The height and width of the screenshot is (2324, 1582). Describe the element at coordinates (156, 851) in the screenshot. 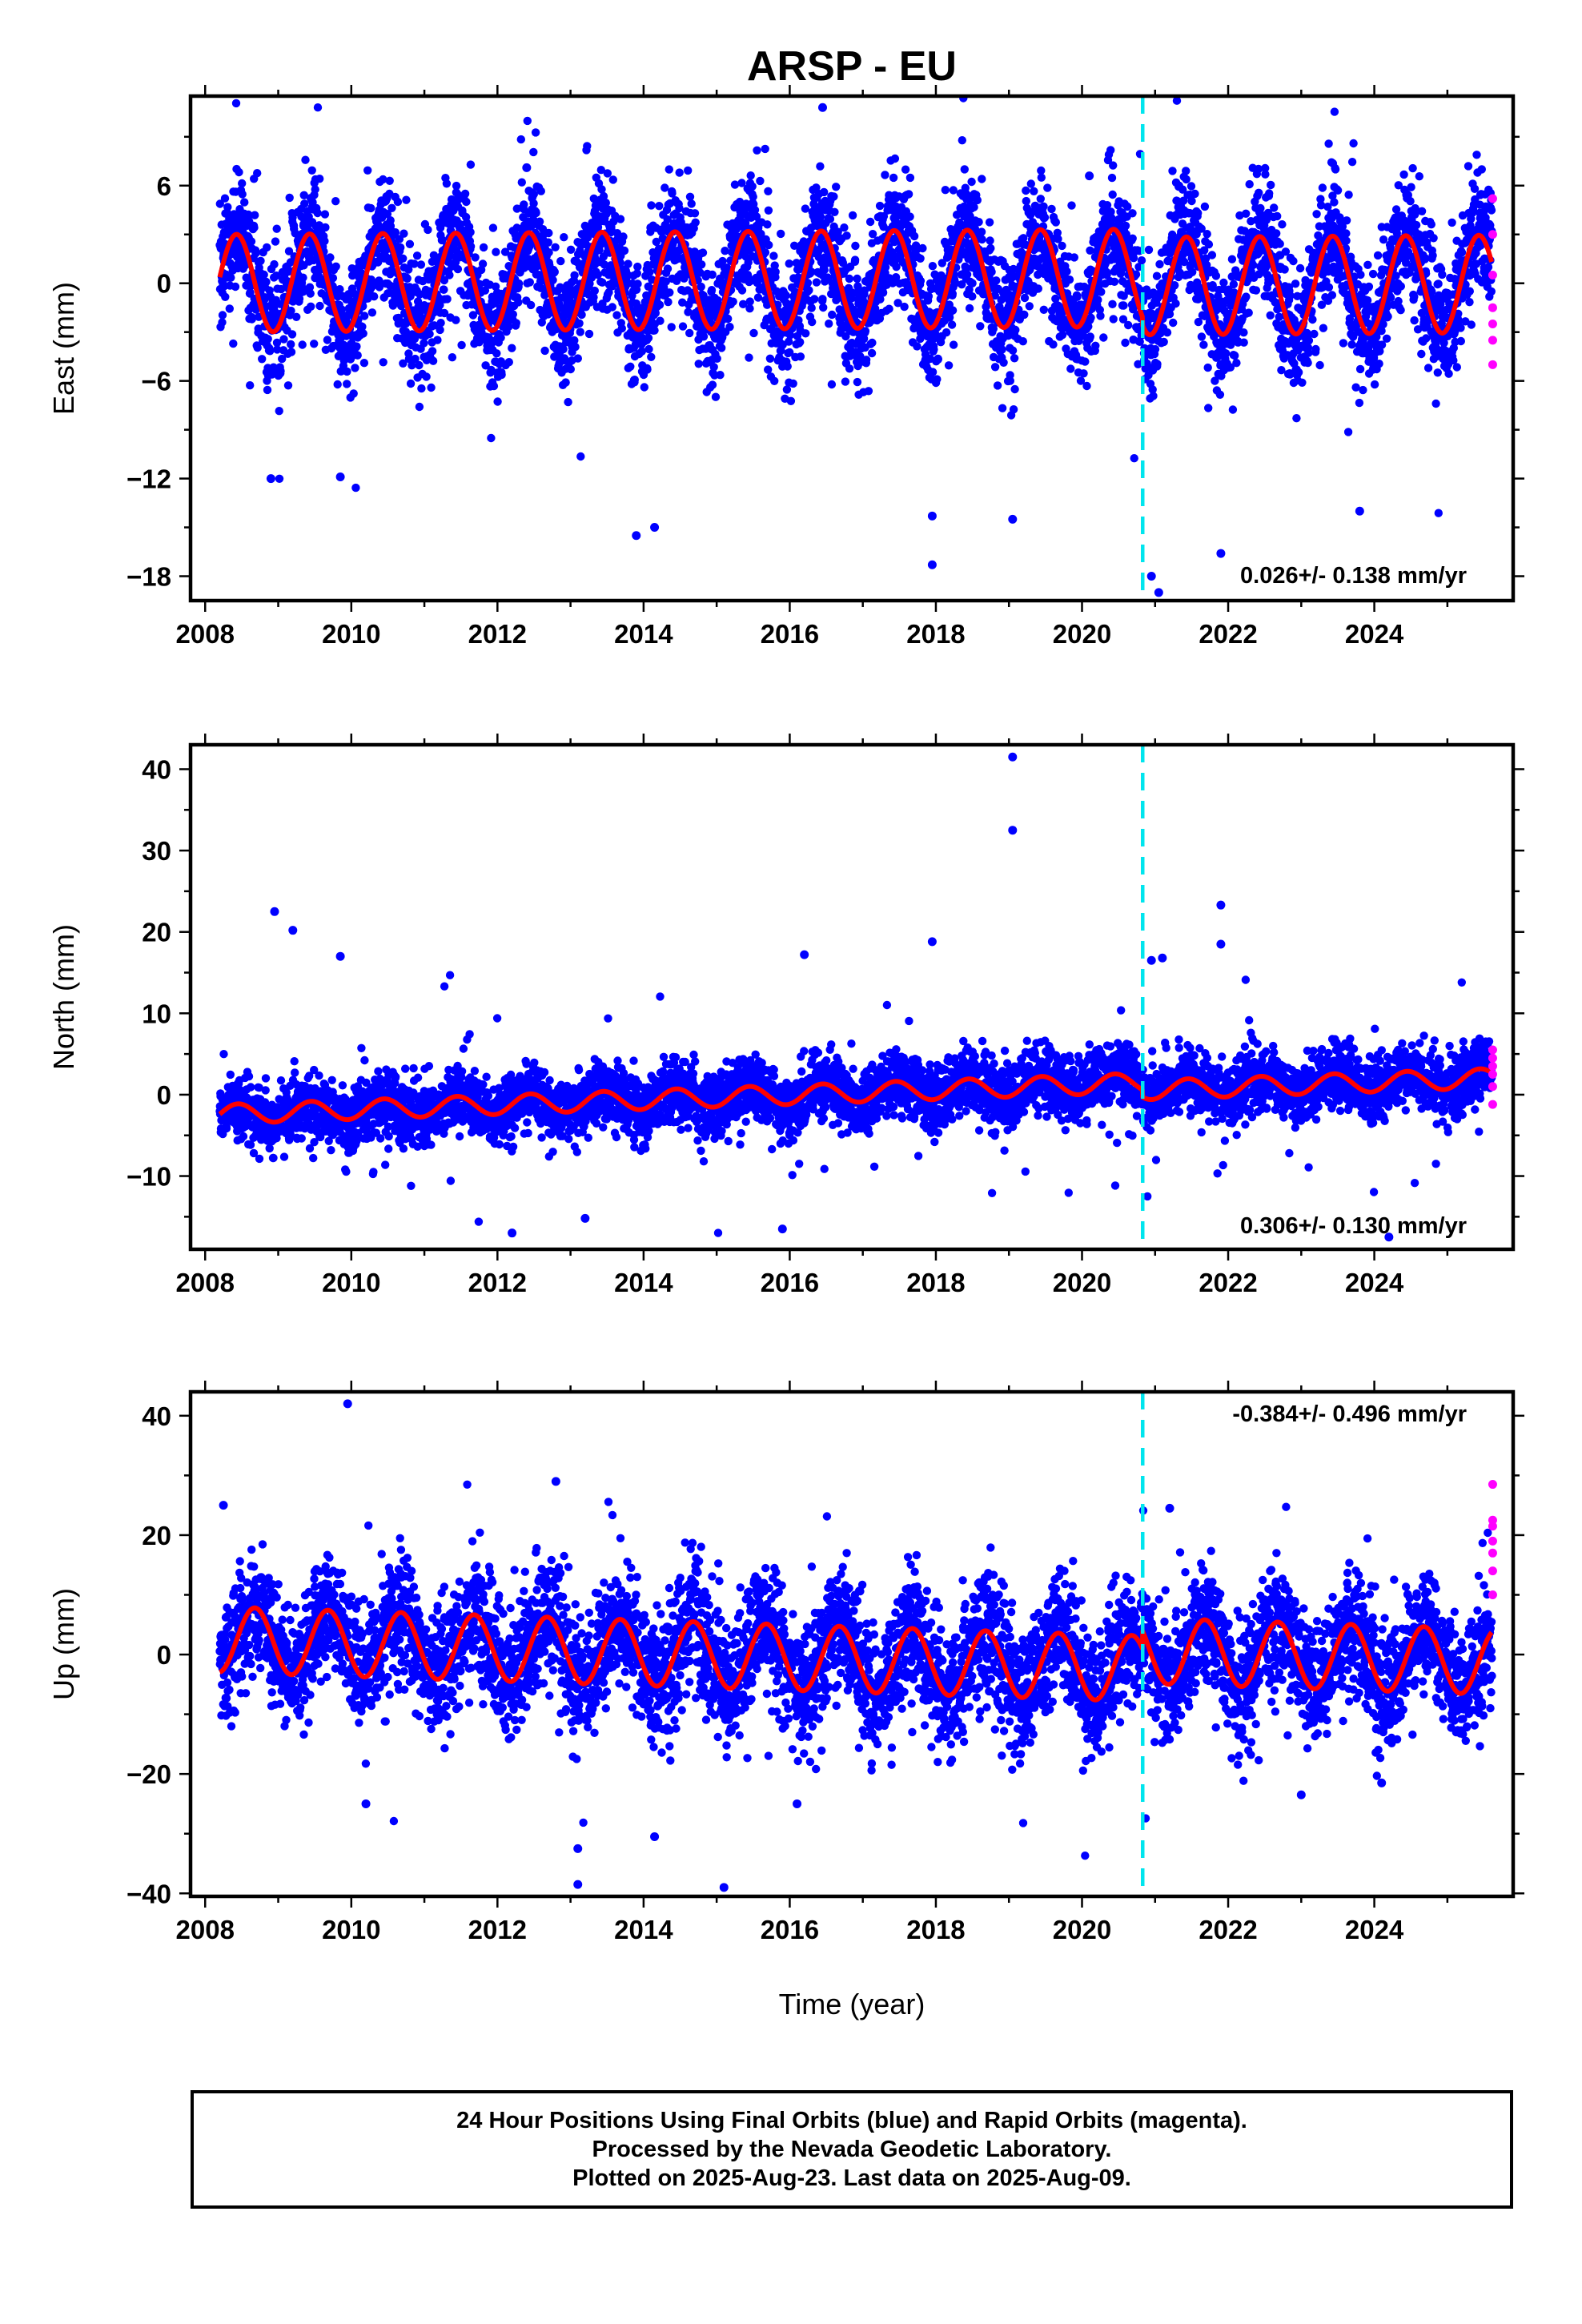

I see `y-tick-label: 30` at that location.